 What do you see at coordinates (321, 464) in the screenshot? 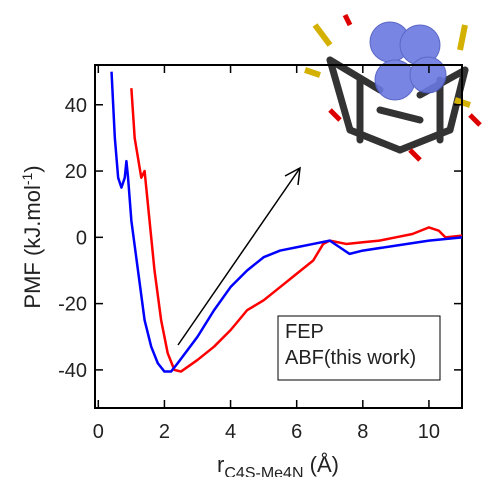
I see `x-label-end: (Å)` at bounding box center [321, 464].